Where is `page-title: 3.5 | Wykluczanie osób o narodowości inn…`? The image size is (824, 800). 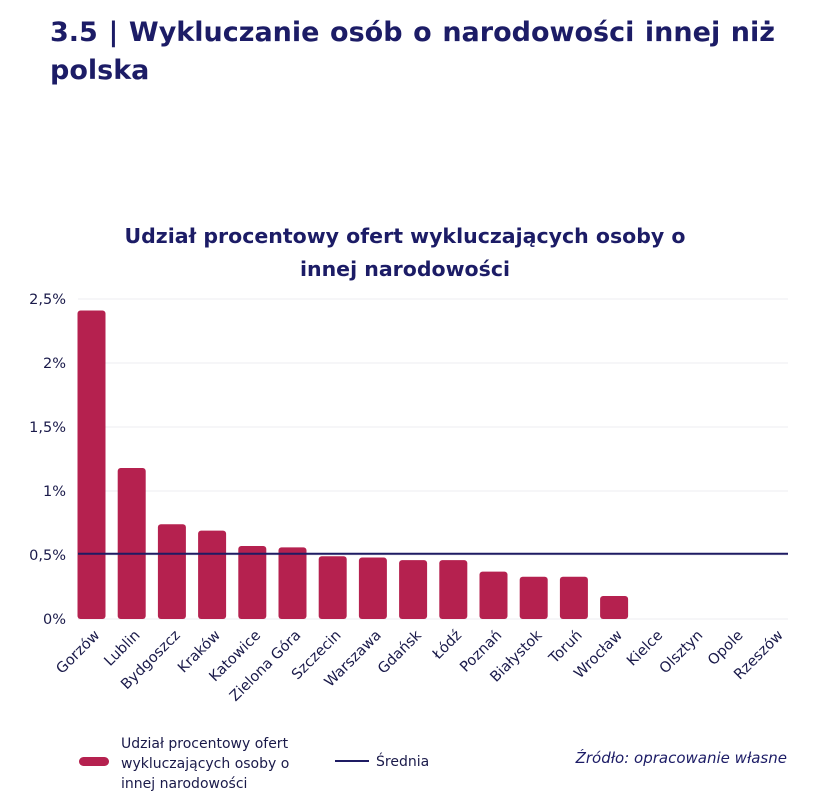 page-title: 3.5 | Wykluczanie osób o narodowości inn… is located at coordinates (412, 51).